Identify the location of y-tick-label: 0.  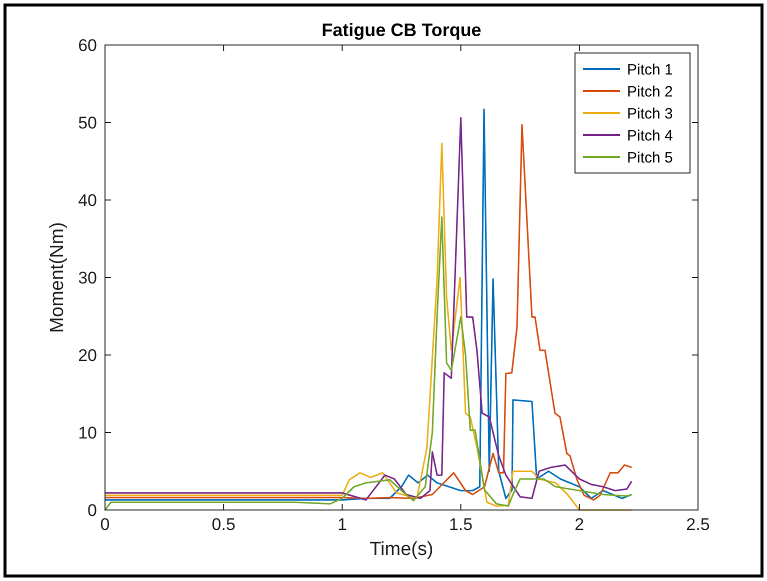
(92, 510).